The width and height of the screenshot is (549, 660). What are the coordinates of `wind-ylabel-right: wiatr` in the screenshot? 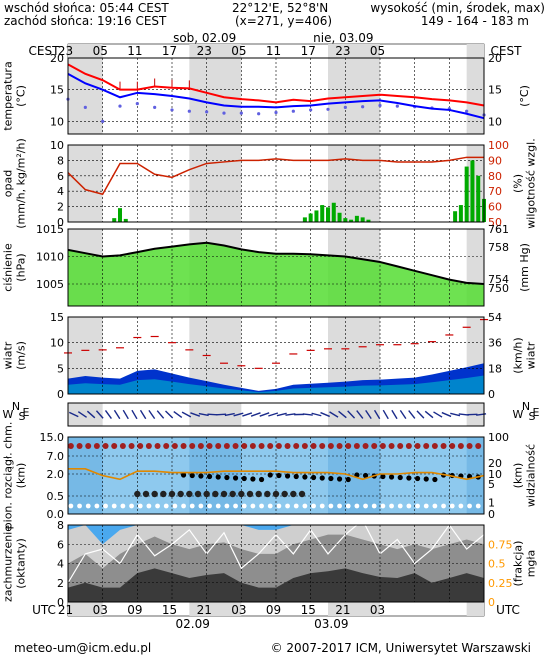 It's located at (531, 355).